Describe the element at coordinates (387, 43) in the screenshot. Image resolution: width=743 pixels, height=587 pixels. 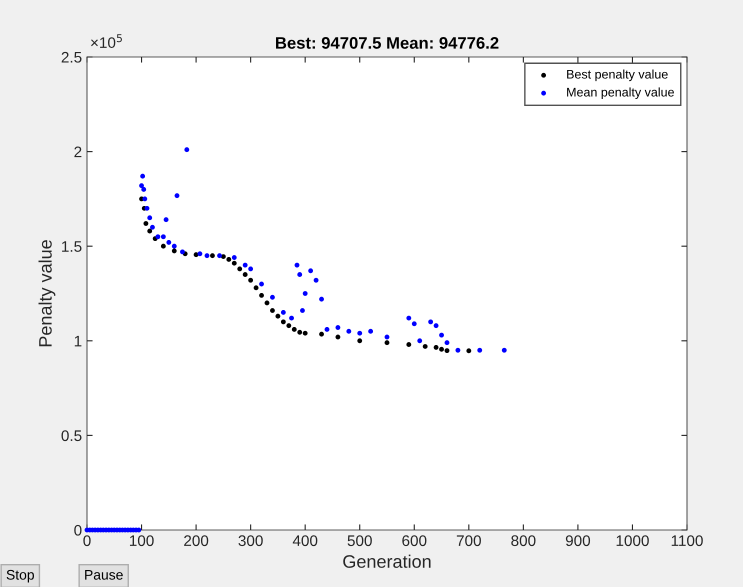
I see `chart-title: Best: 94707.5 Mean: 94776.2` at that location.